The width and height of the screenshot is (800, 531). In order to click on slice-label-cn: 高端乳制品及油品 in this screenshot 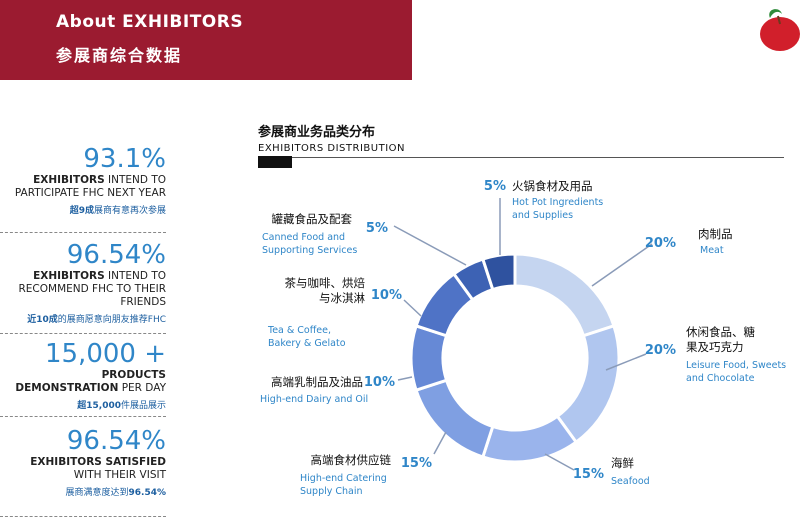, I will do `click(317, 382)`.